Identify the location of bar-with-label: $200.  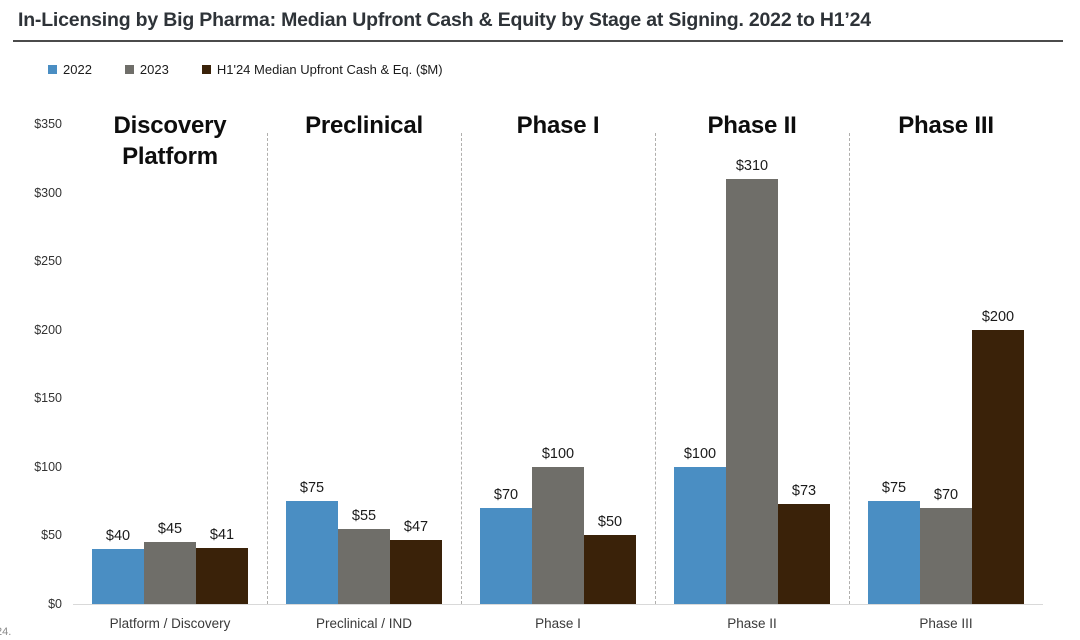
(998, 456).